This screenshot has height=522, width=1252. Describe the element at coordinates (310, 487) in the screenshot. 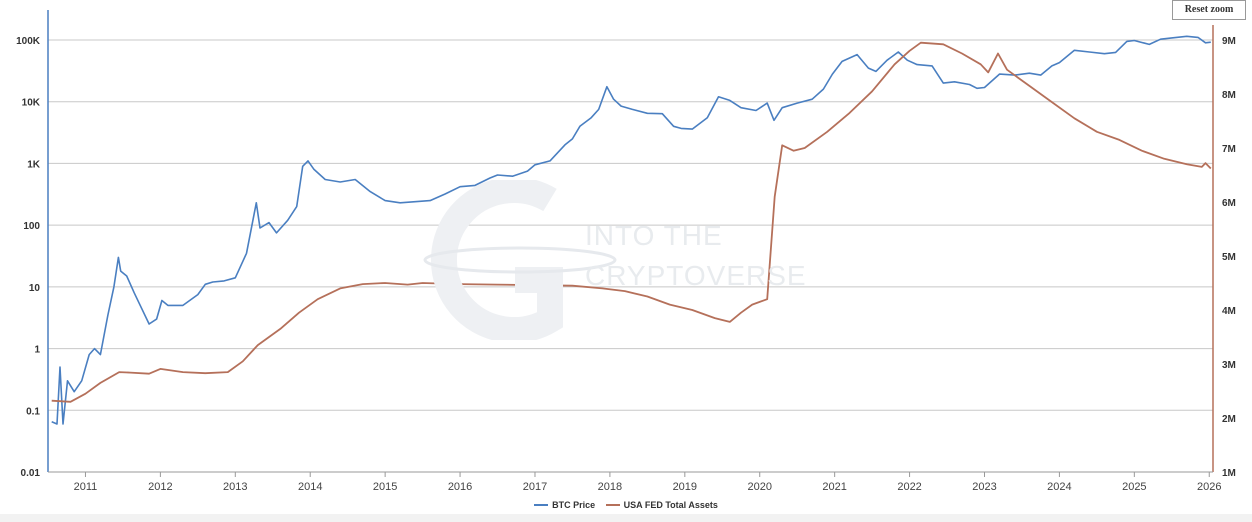

I see `x-tick-label: 2014` at that location.